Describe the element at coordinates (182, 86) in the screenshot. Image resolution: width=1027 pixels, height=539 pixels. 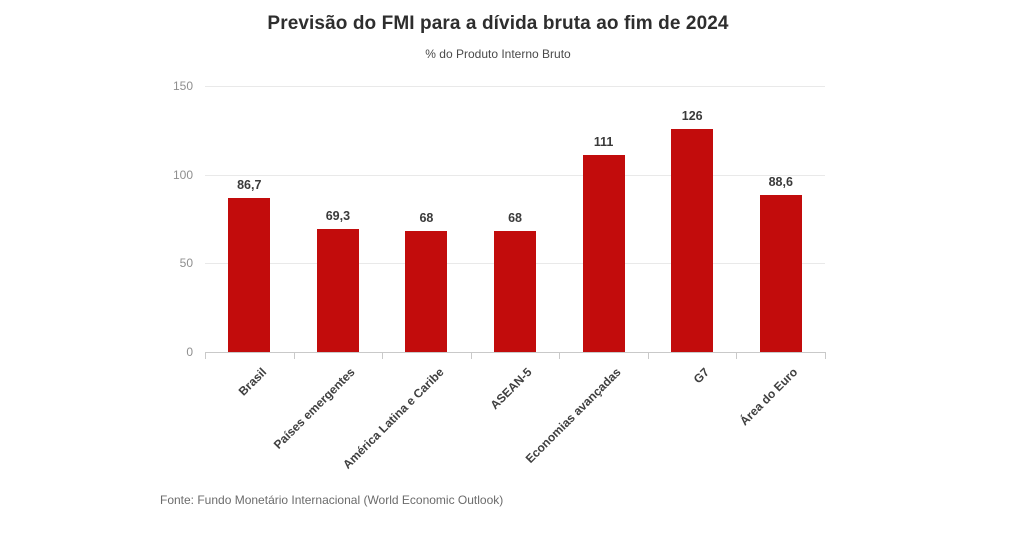
I see `y-axis-tick-label: 150` at that location.